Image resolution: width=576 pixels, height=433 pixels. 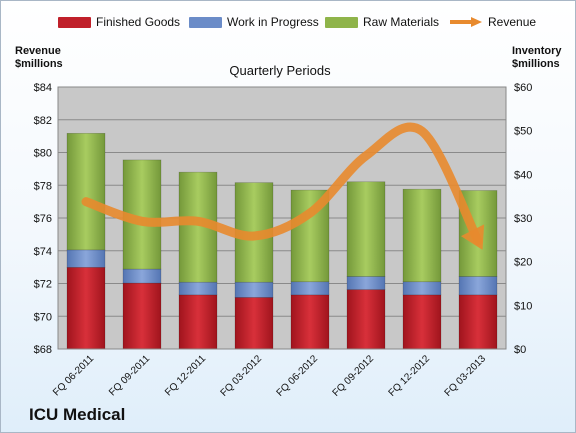 I want to click on chart-title: Quarterly Periods, so click(x=280, y=70).